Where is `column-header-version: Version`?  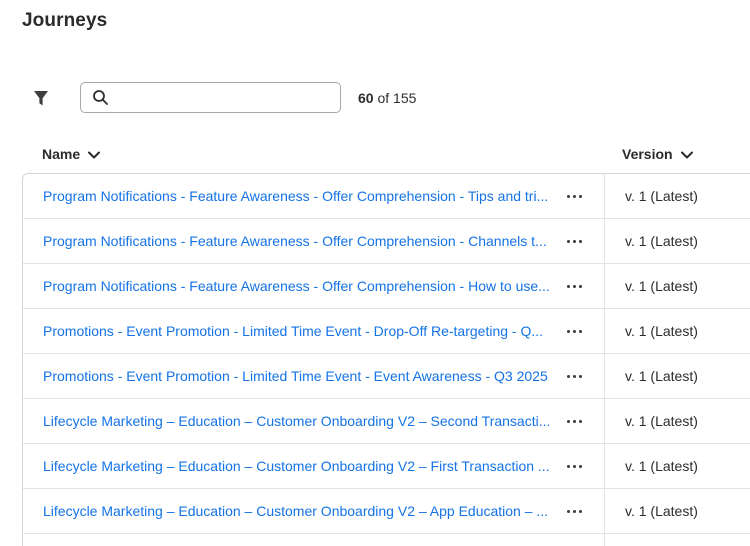
column-header-version: Version is located at coordinates (657, 154).